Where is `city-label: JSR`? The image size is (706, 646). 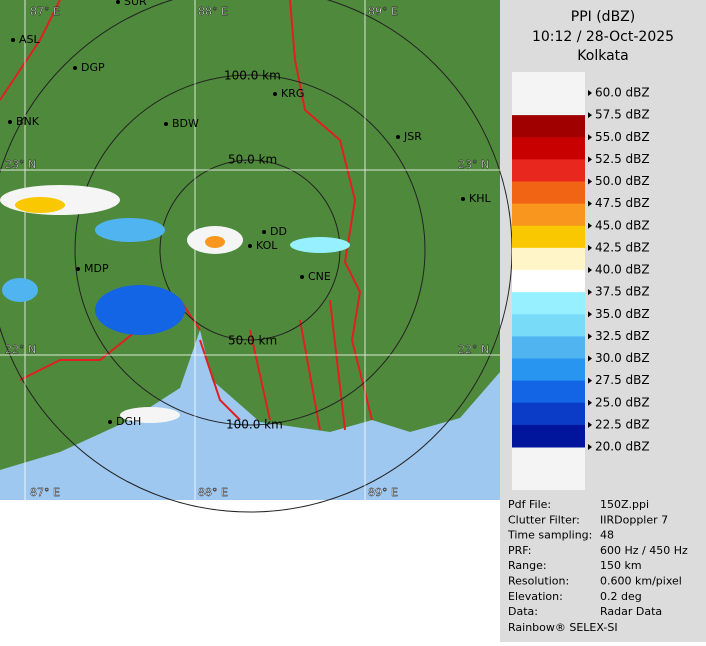
city-label: JSR is located at coordinates (412, 136).